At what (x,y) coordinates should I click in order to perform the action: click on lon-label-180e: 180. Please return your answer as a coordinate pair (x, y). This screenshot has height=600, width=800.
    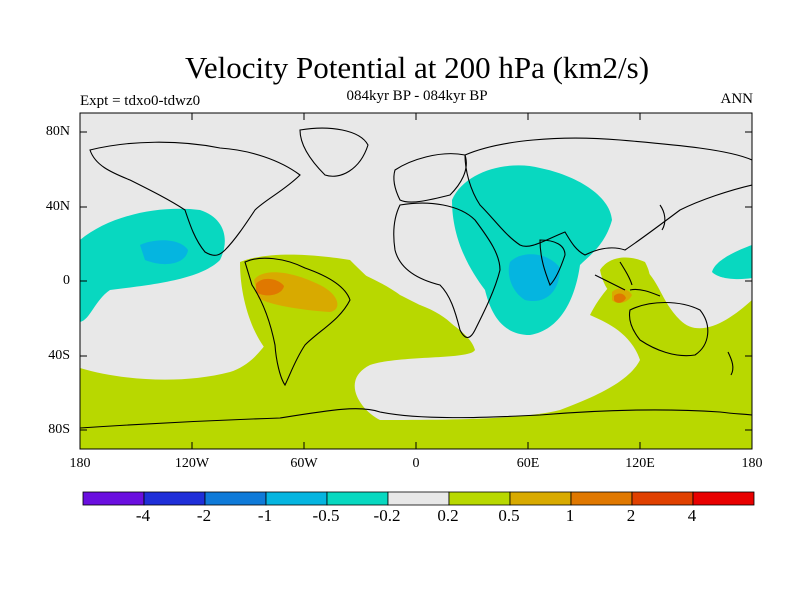
    Looking at the image, I should click on (752, 463).